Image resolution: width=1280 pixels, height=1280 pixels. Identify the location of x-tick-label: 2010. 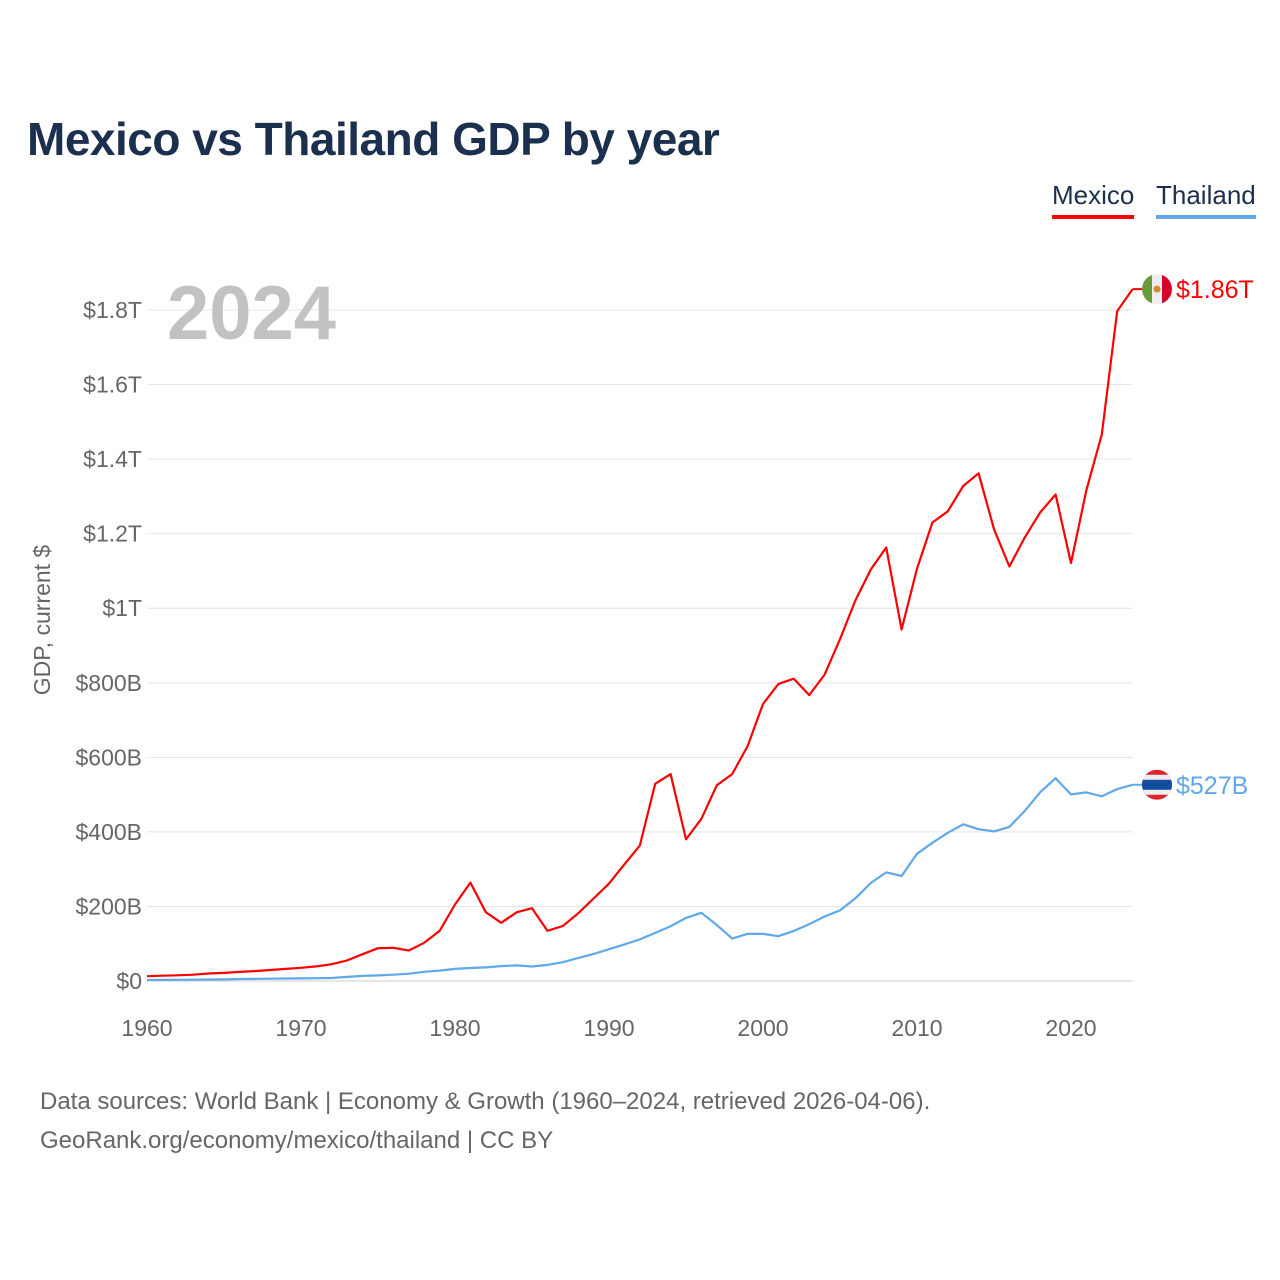
(916, 1028).